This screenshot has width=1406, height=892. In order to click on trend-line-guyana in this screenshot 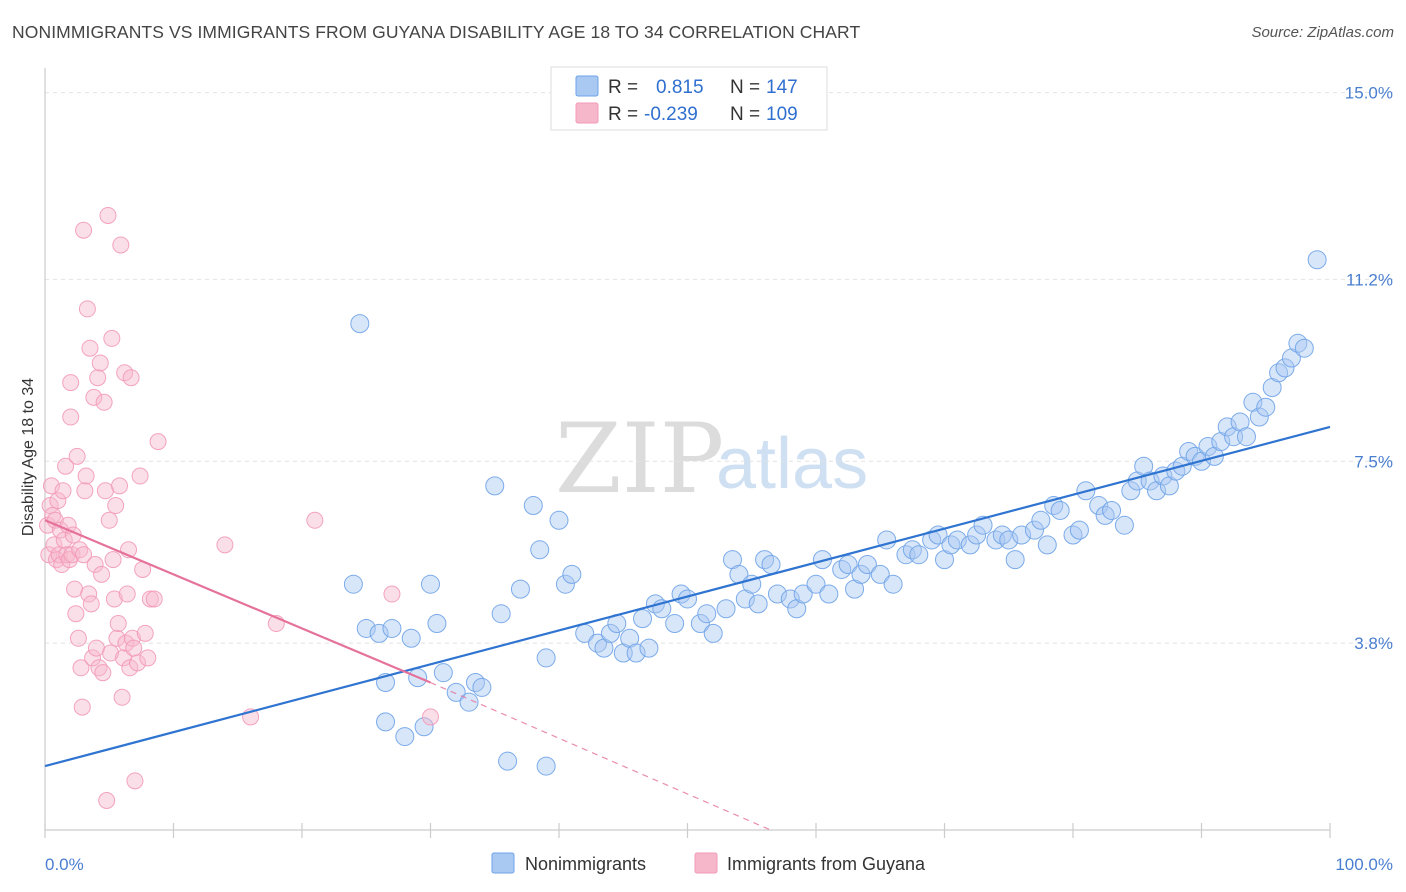, I will do `click(237, 601)`.